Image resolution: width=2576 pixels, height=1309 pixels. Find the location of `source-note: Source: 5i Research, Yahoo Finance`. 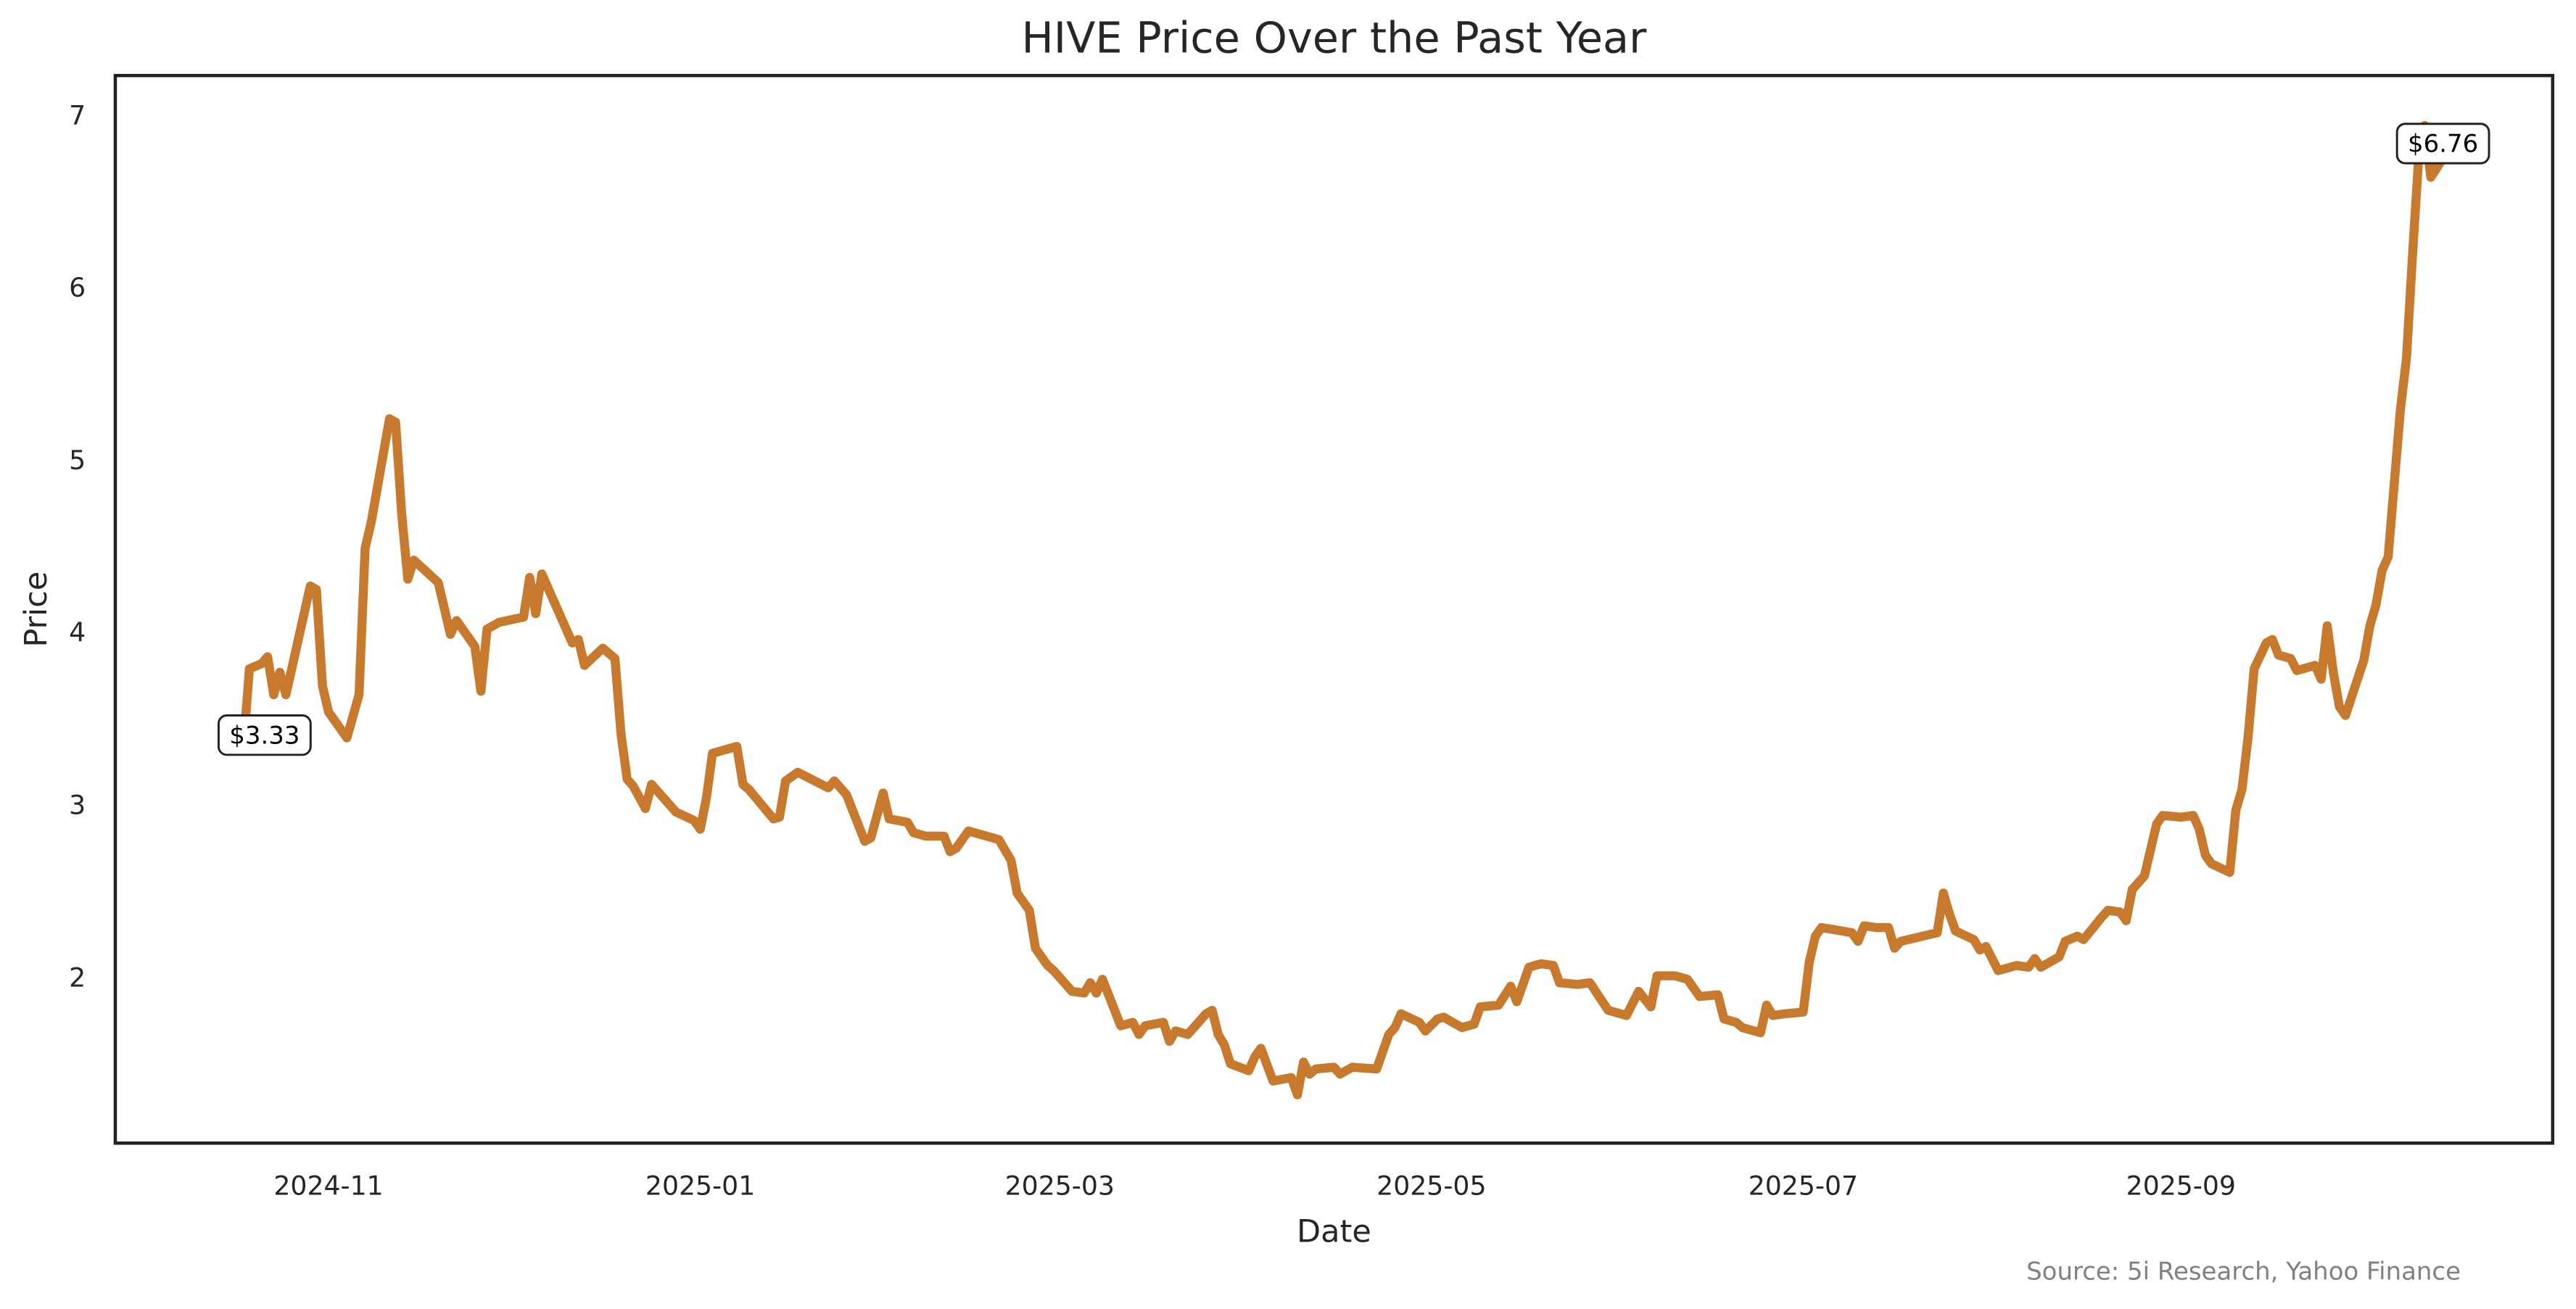

source-note: Source: 5i Research, Yahoo Finance is located at coordinates (2243, 1272).